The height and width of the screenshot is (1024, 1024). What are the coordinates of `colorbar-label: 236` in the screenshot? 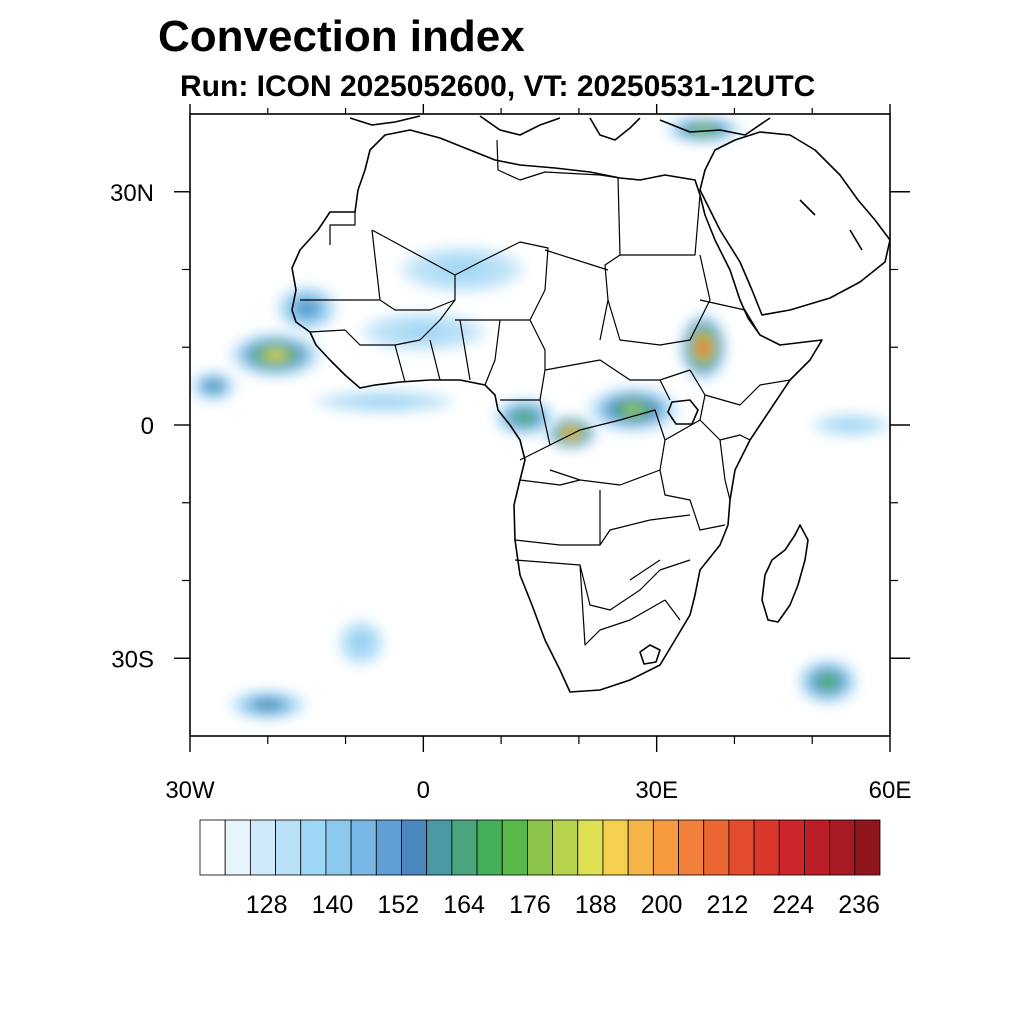 It's located at (859, 905).